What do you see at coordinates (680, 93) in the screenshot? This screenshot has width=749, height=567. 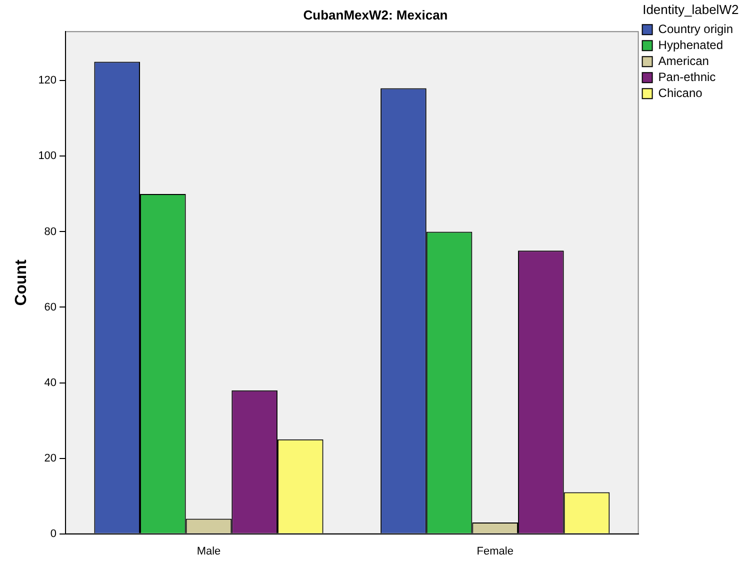 I see `legend-label: Chicano` at bounding box center [680, 93].